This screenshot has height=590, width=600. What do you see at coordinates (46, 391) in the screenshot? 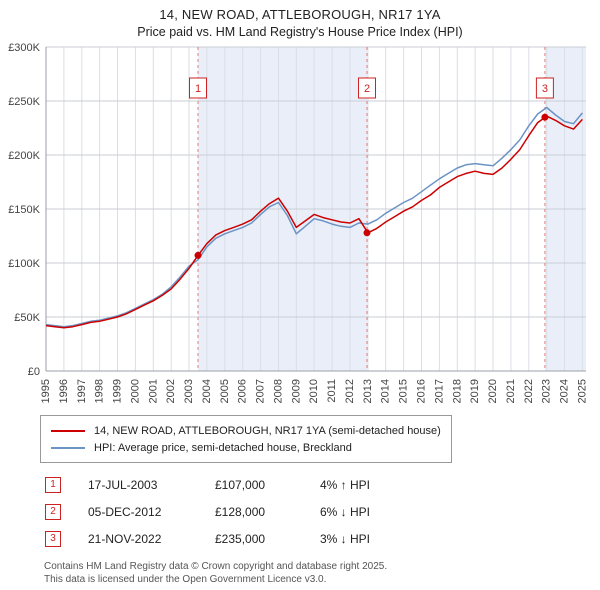
I see `x-axis-label: 1995` at bounding box center [46, 391].